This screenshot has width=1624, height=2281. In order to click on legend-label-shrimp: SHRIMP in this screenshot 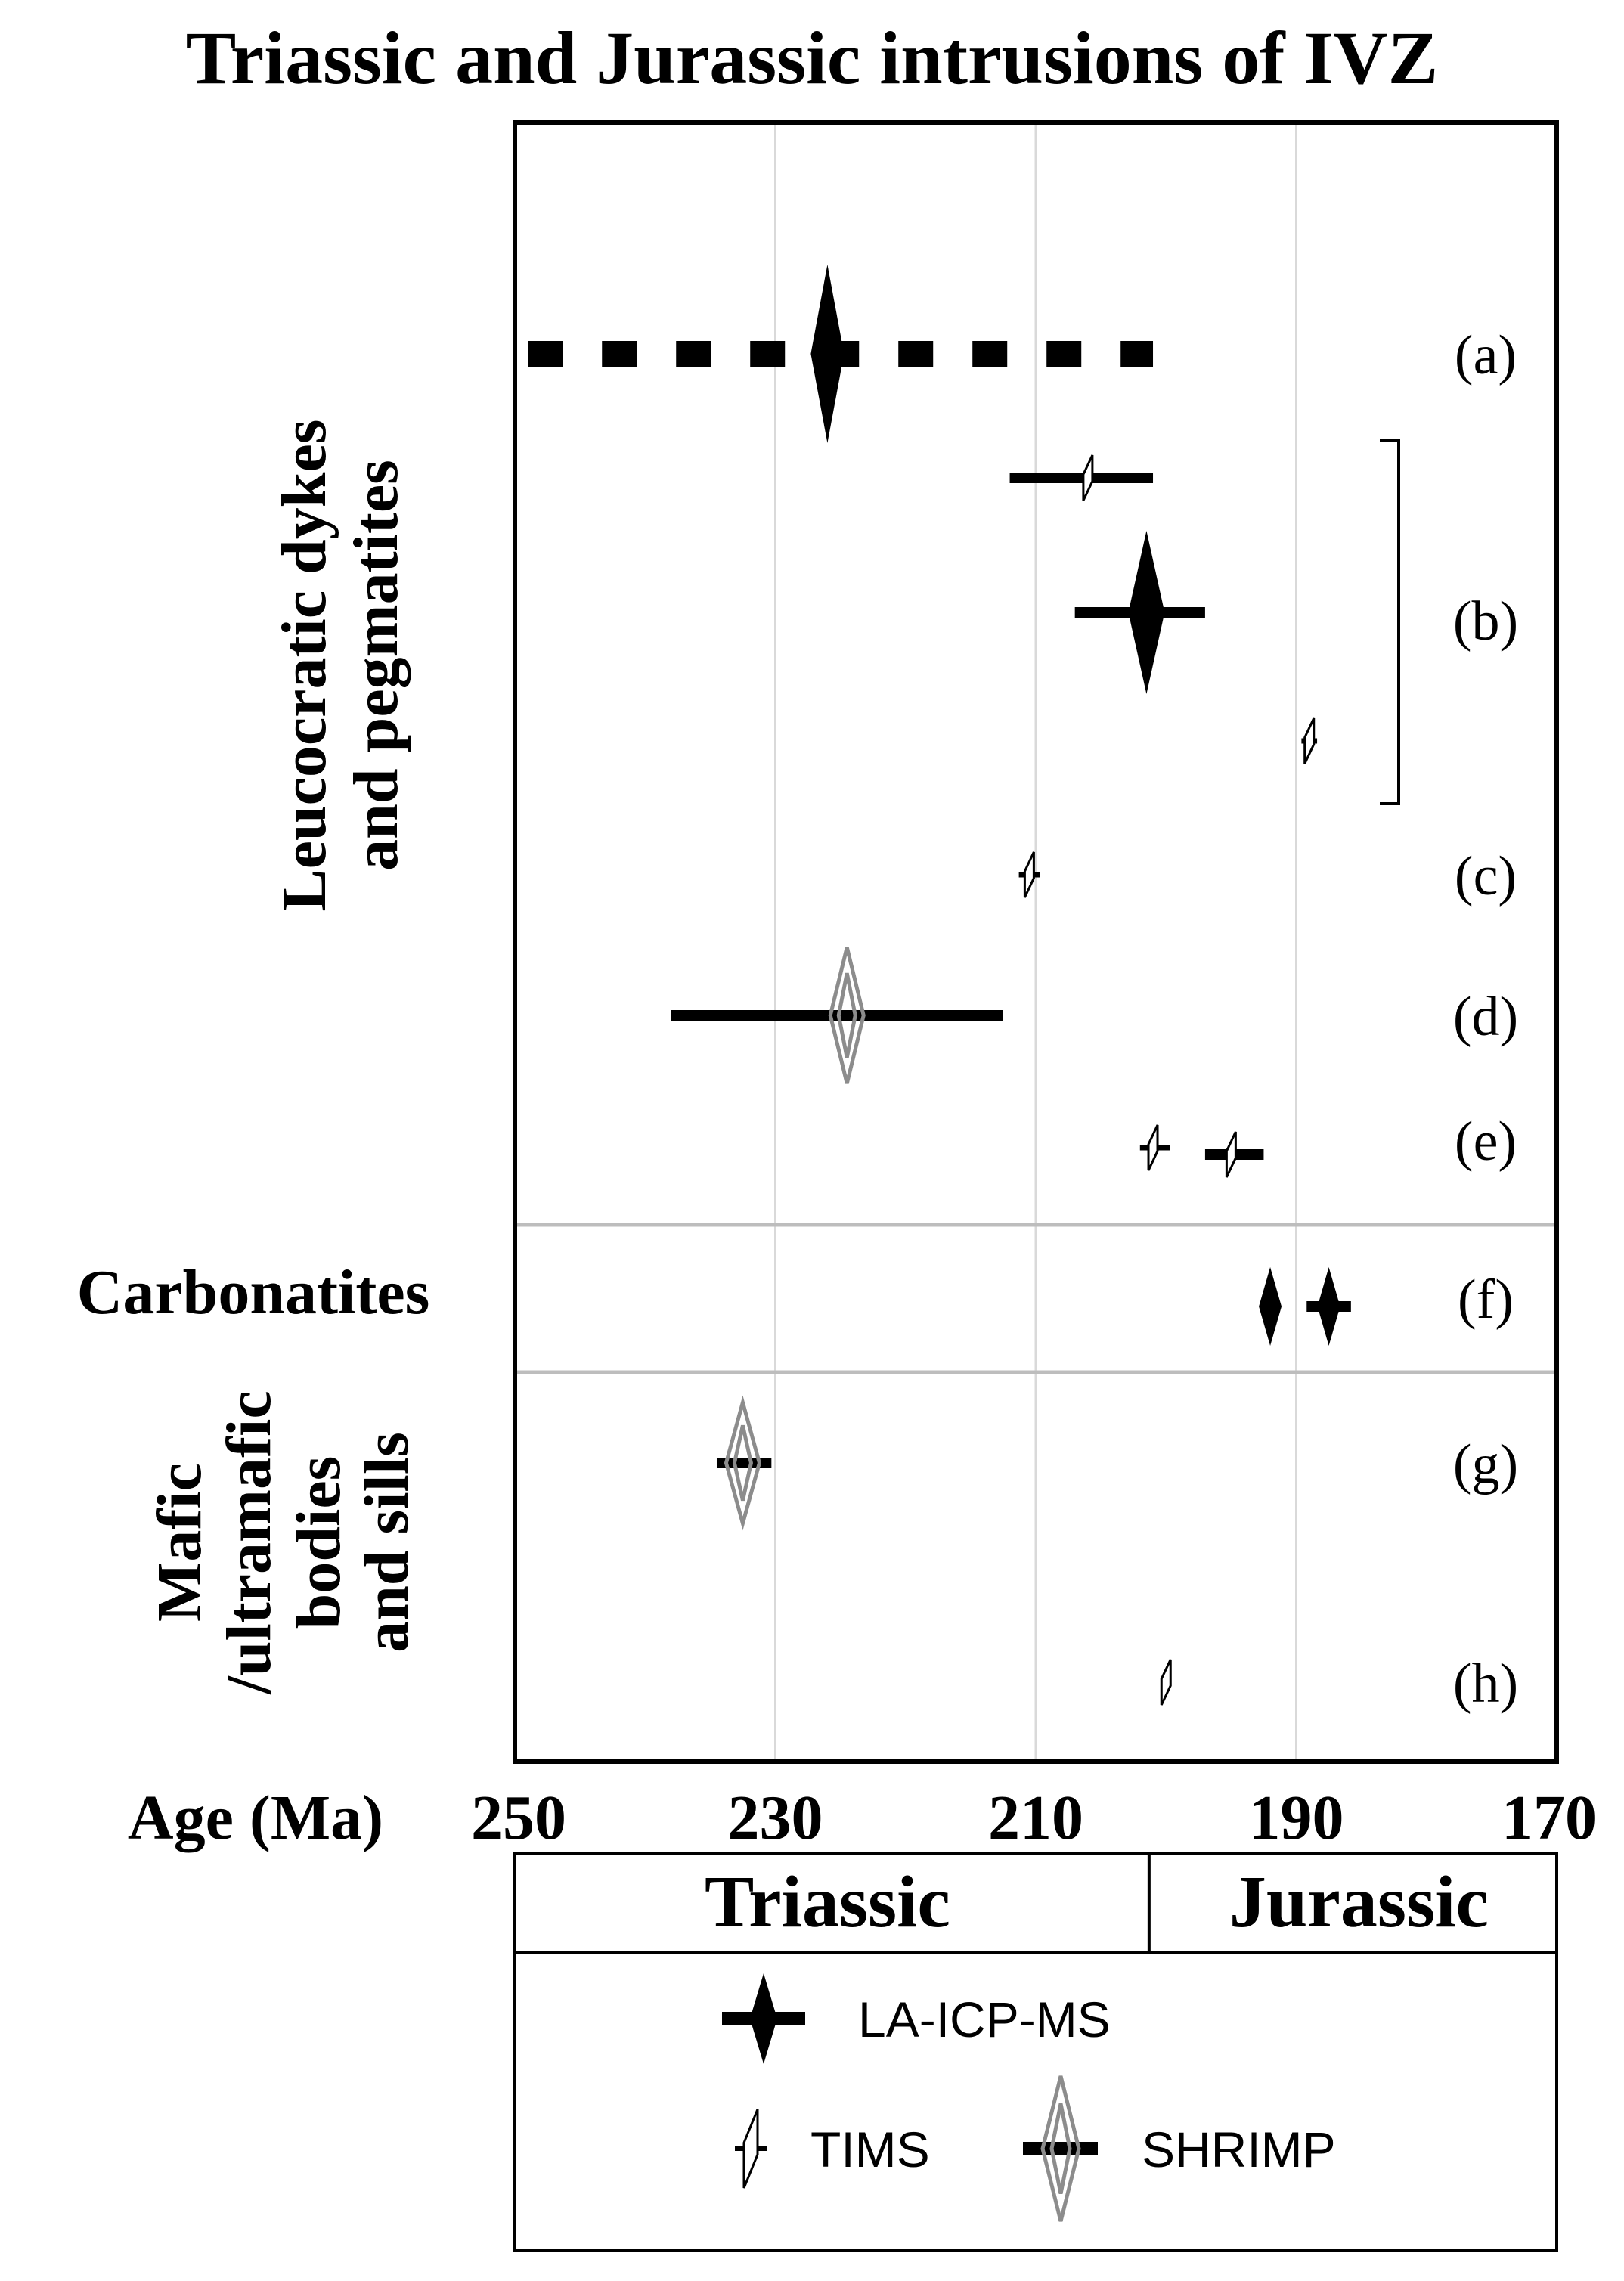, I will do `click(1239, 2149)`.